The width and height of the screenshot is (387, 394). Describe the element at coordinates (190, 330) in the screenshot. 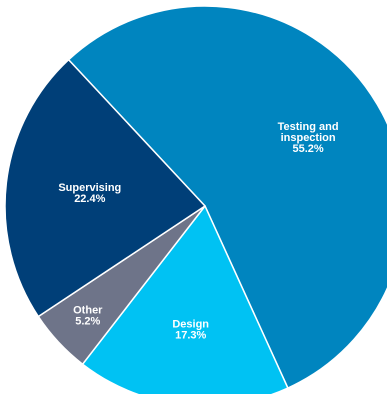

I see `pie-label-design: Design 17.3%` at that location.